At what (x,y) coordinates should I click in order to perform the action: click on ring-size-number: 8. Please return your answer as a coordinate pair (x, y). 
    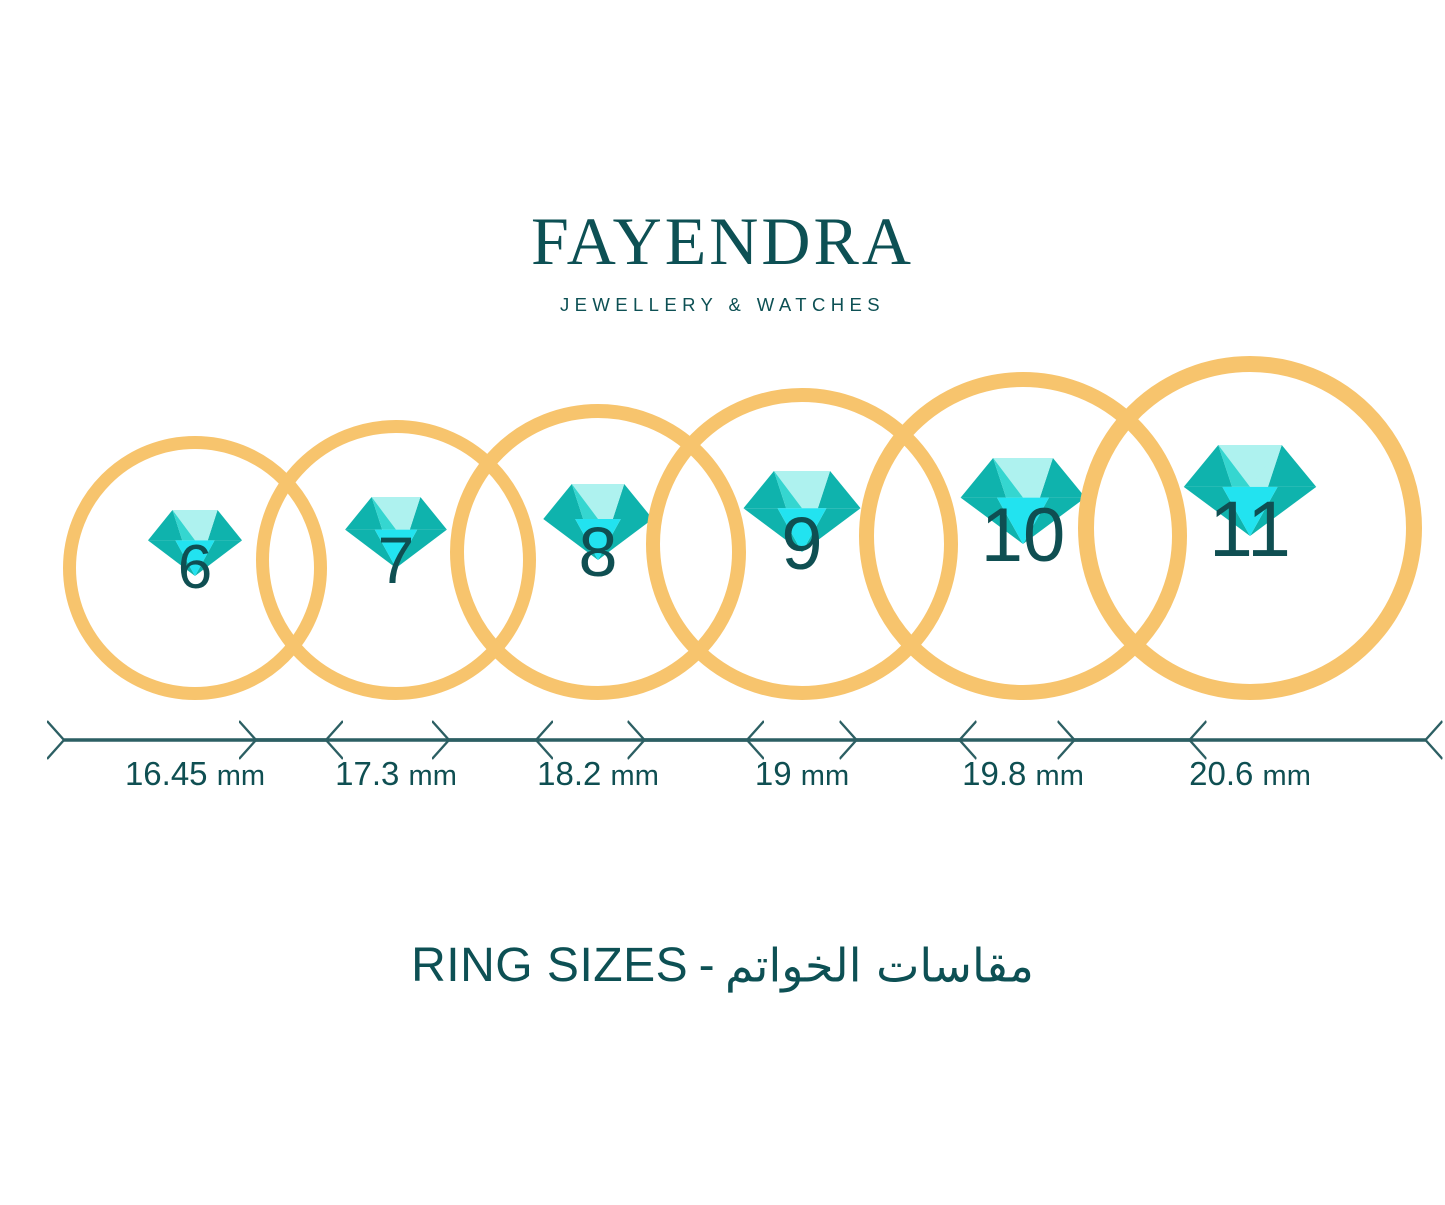
    Looking at the image, I should click on (598, 552).